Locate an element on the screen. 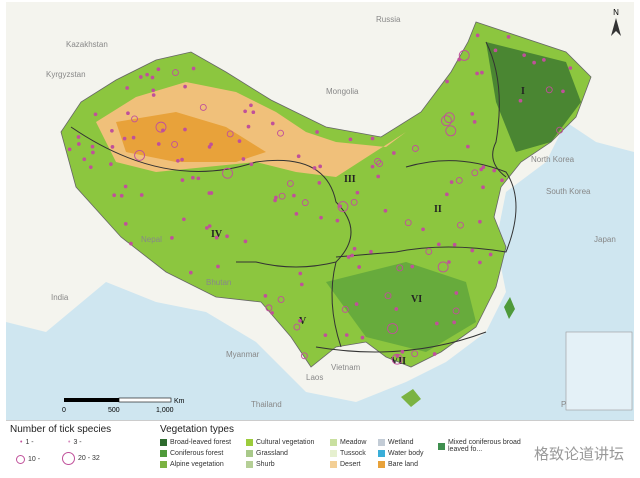  country-label: Laos is located at coordinates (314, 377).